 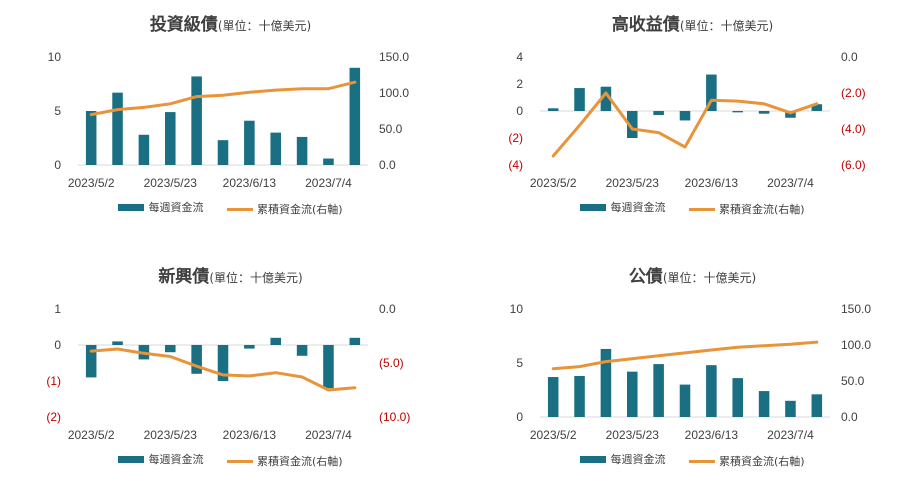 I want to click on chart-title: 高收益債(單位：十億美元), so click(x=692, y=22).